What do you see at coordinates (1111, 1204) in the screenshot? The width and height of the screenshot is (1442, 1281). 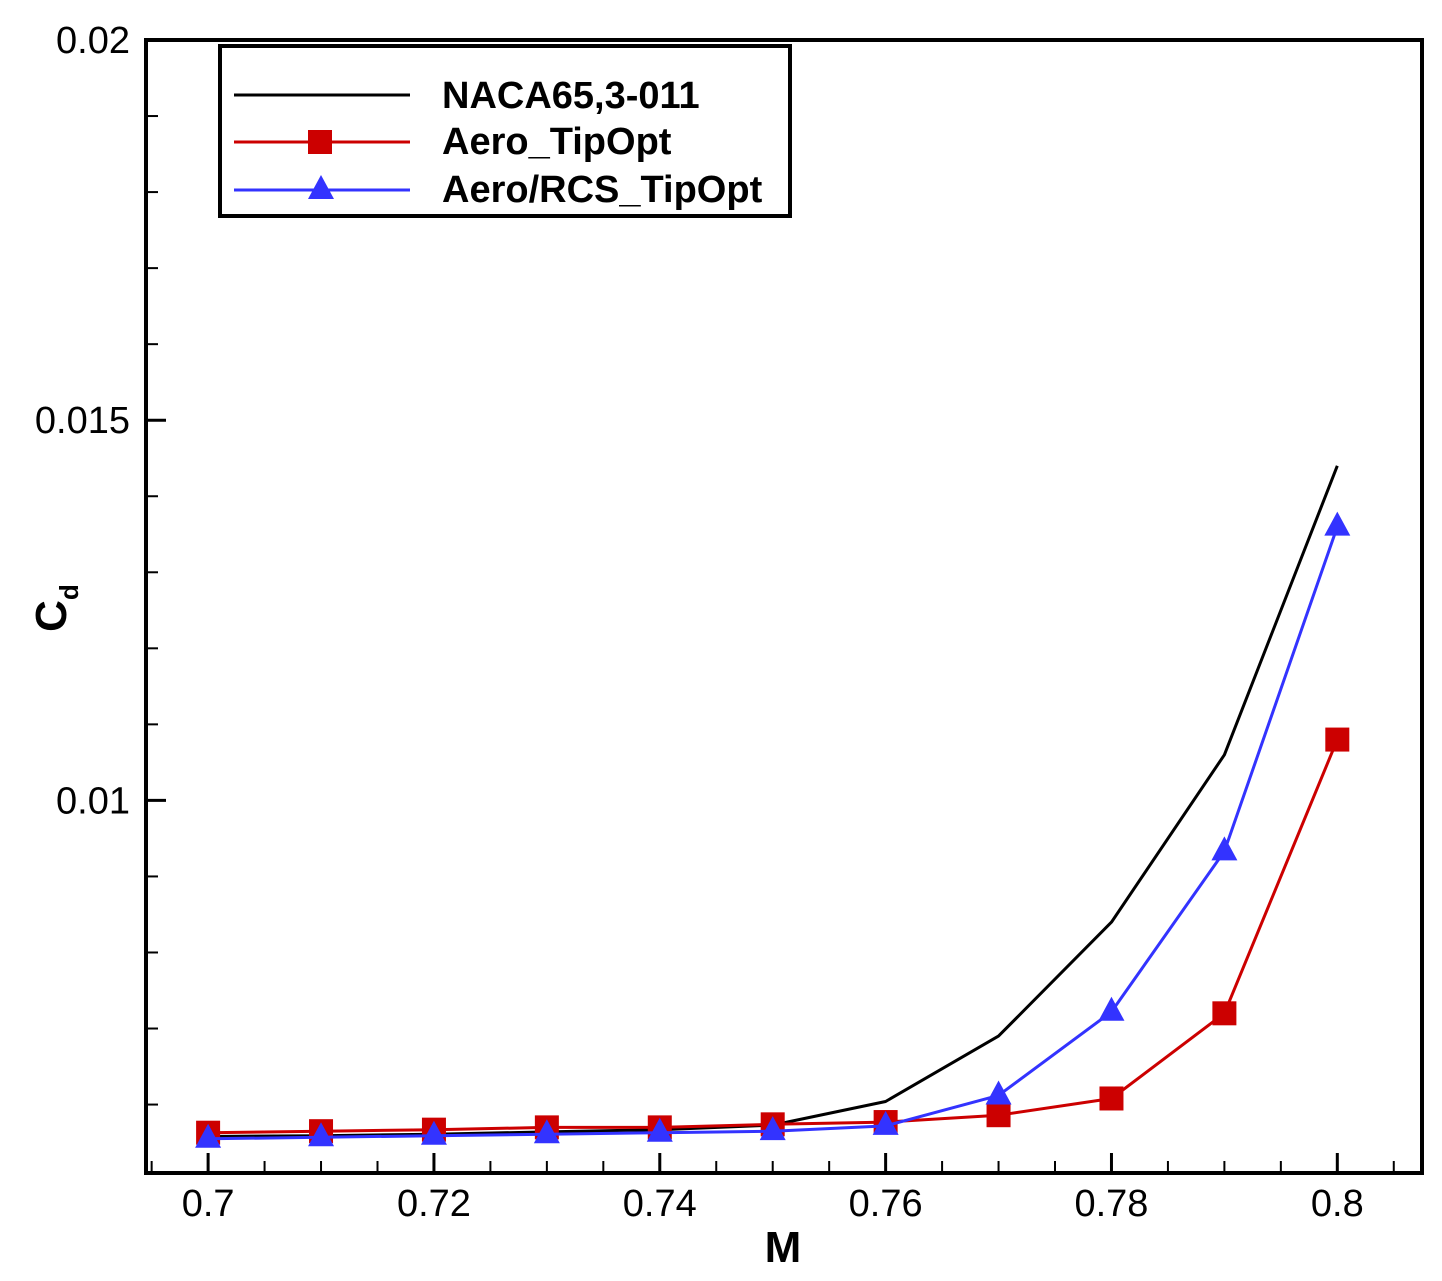 I see `x-tick-label: 0.78` at bounding box center [1111, 1204].